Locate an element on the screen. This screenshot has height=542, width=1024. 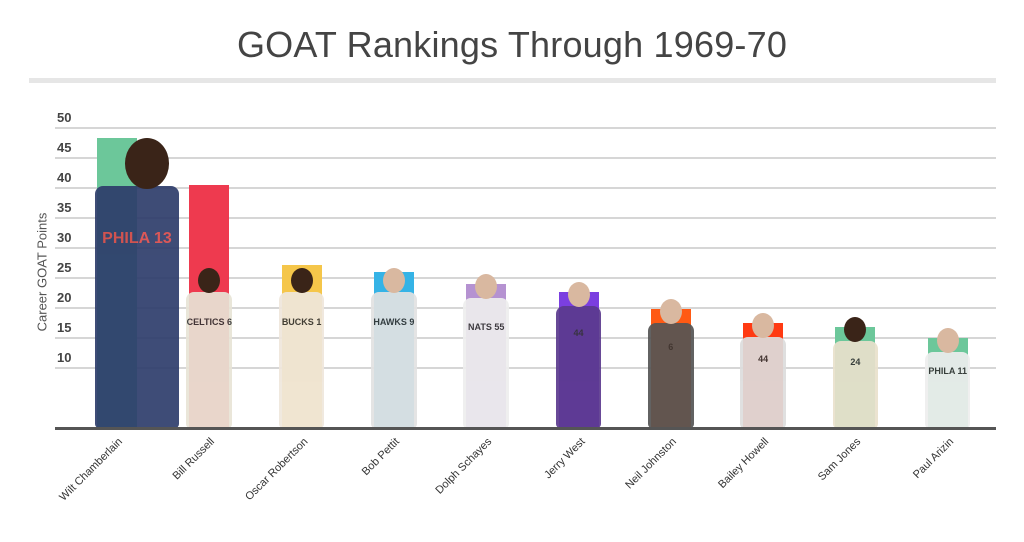
player-photo: CELTICS 6 is located at coordinates (209, 348).